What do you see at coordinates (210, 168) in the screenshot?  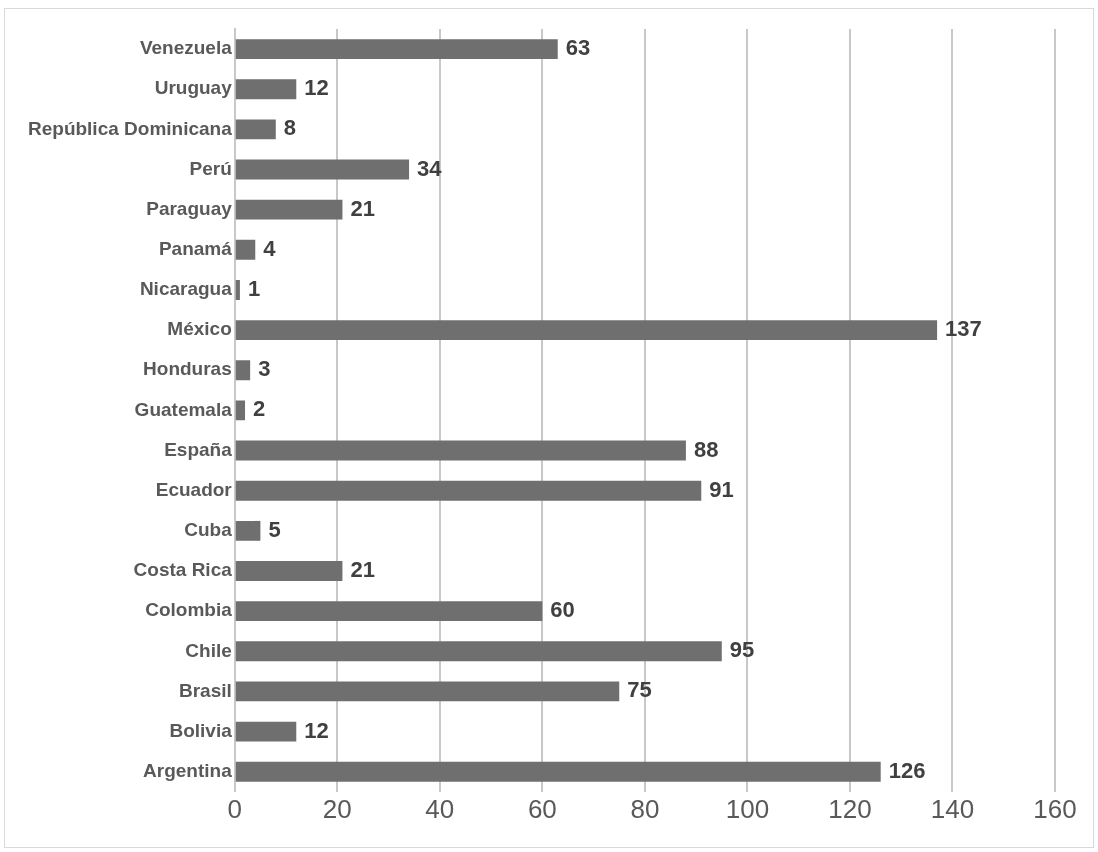 I see `y-tick-label: Perú` at bounding box center [210, 168].